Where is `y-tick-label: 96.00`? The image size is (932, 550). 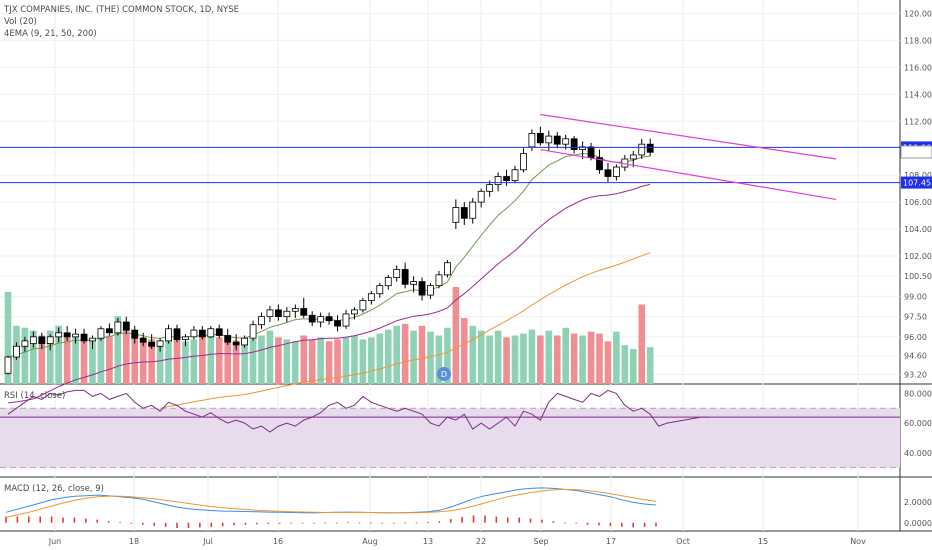
y-tick-label: 96.00 is located at coordinates (915, 337).